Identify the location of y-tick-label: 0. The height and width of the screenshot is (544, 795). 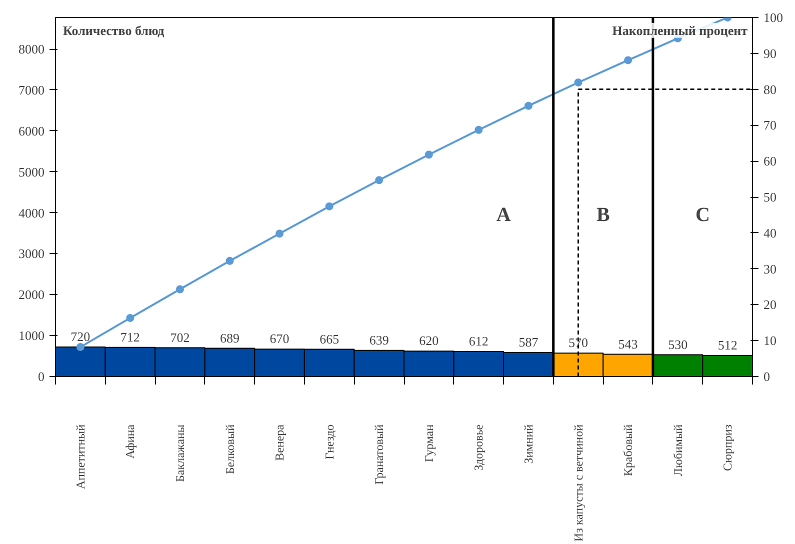
(41, 376).